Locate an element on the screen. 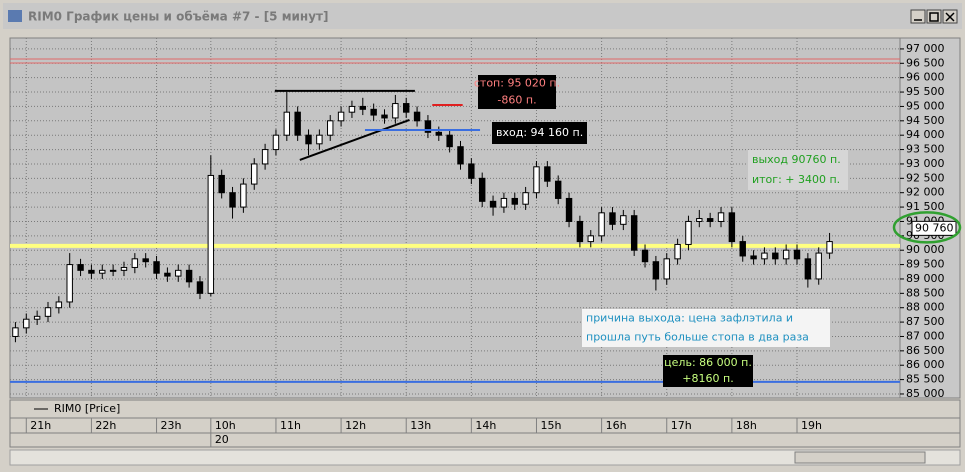  annotation-text: причина выхода: цена зафлэтила и is located at coordinates (689, 318).